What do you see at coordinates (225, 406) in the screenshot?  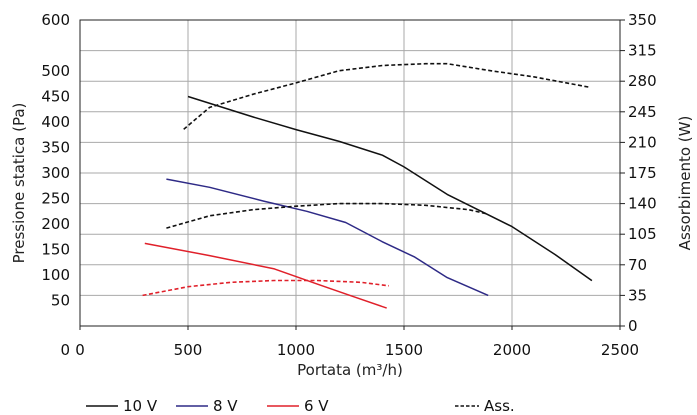 I see `legend-label: 8 V` at bounding box center [225, 406].